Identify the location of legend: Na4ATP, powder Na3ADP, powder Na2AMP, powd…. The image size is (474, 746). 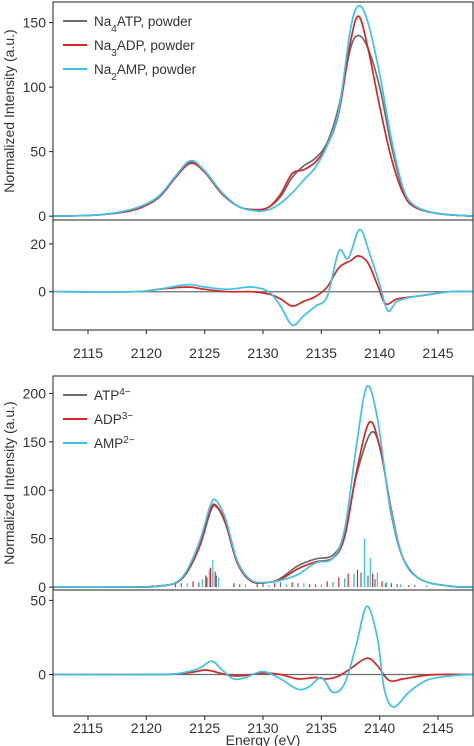
(130, 48).